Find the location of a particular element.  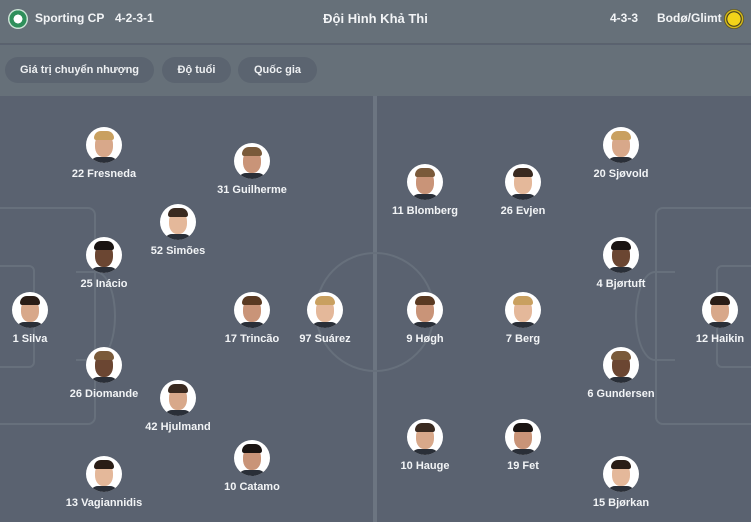

player-home: 31 Guilherme is located at coordinates (252, 169).